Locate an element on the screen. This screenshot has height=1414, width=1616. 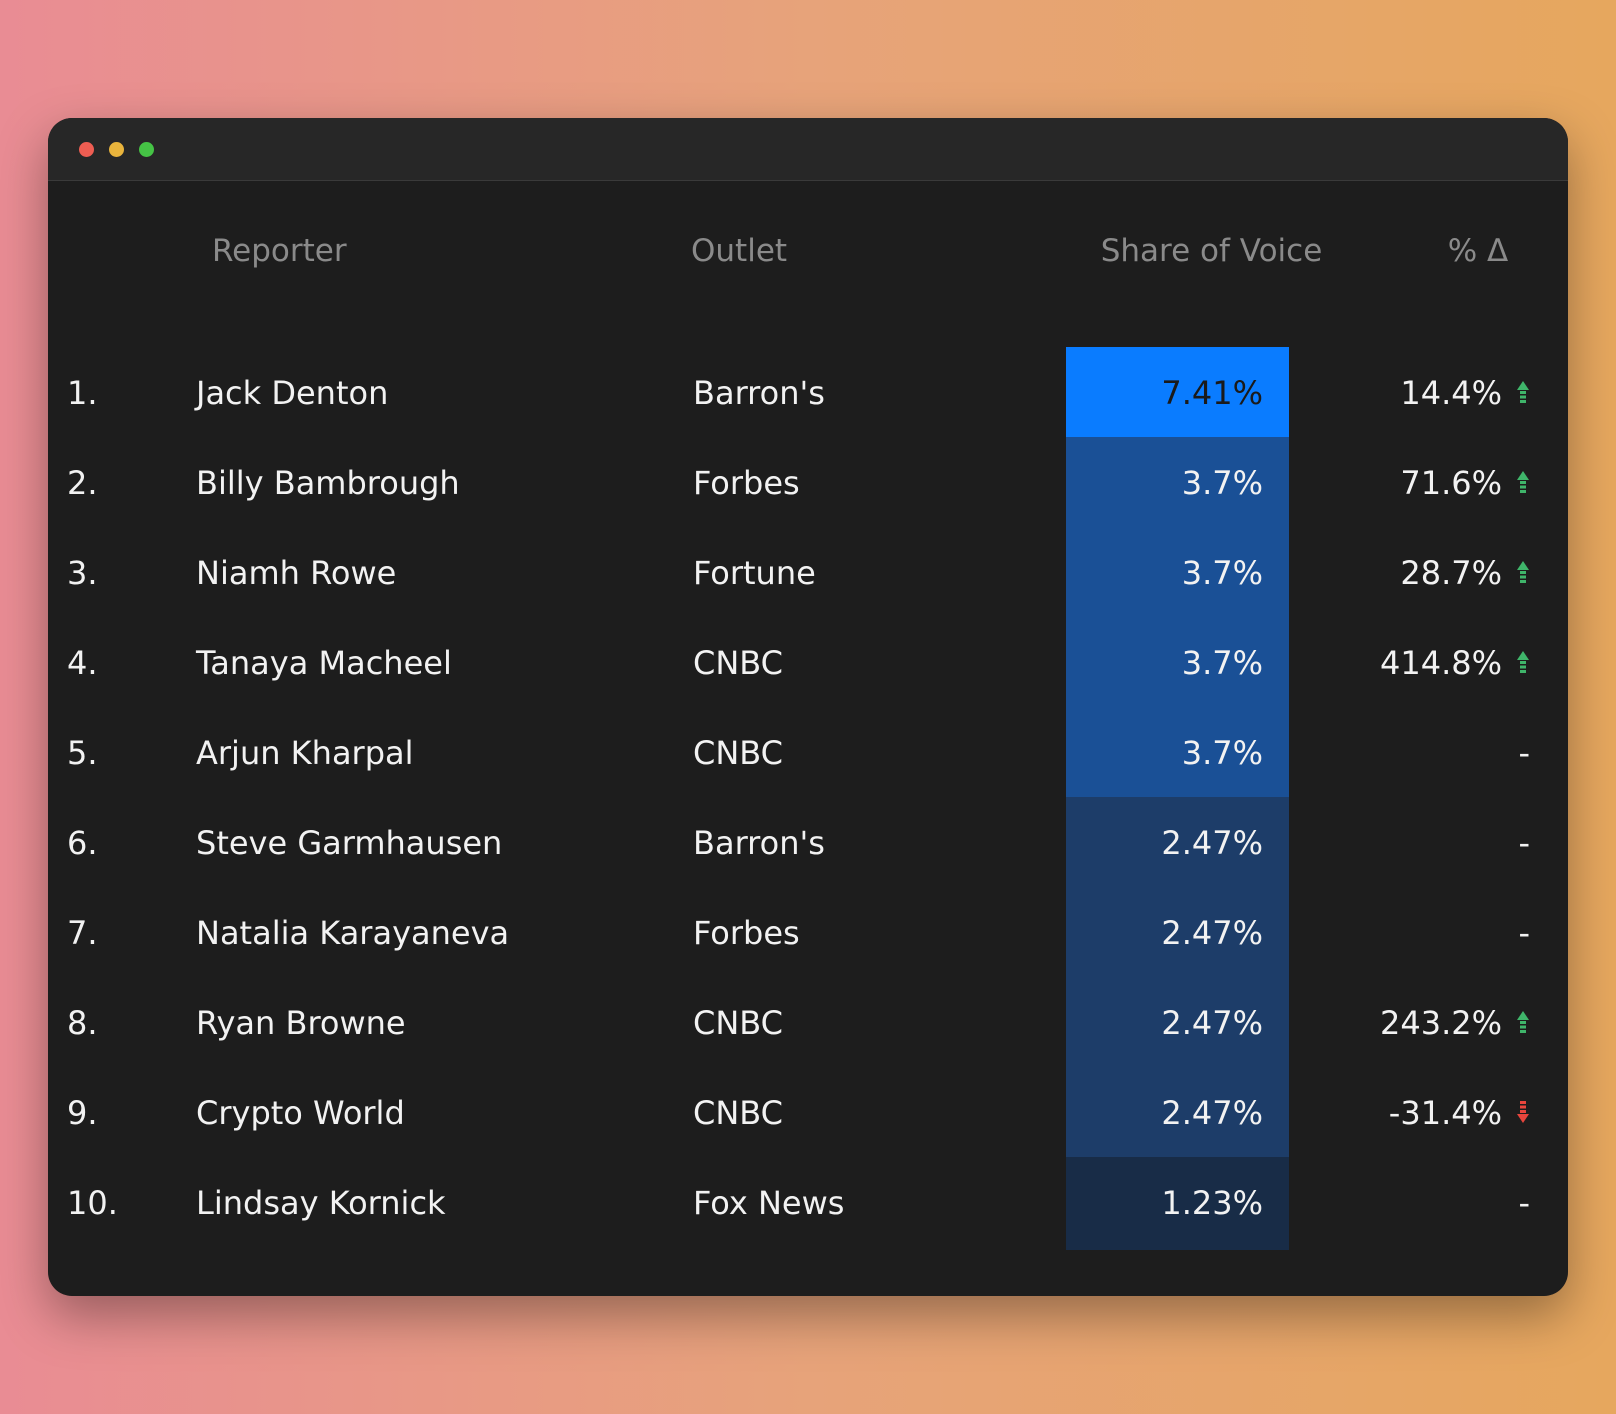
share-of-voice-cell: 7.41% is located at coordinates (1177, 393).